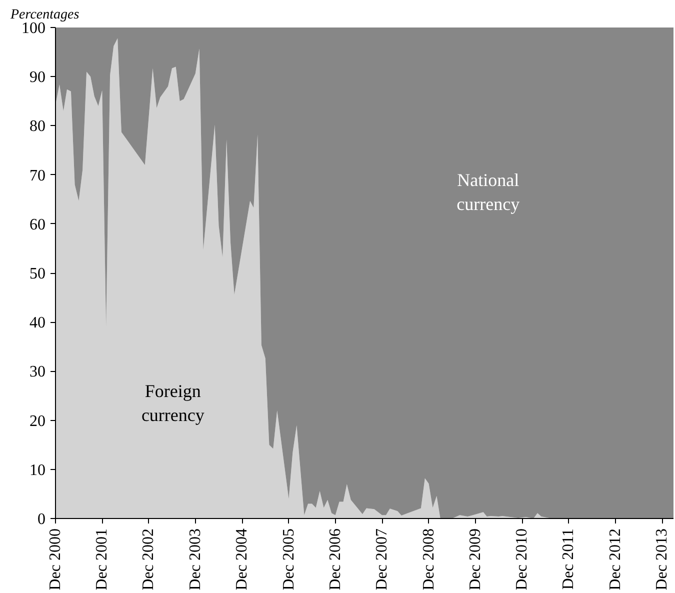 Image resolution: width=675 pixels, height=593 pixels. What do you see at coordinates (662, 559) in the screenshot?
I see `x-tick-label: Dec 2013` at bounding box center [662, 559].